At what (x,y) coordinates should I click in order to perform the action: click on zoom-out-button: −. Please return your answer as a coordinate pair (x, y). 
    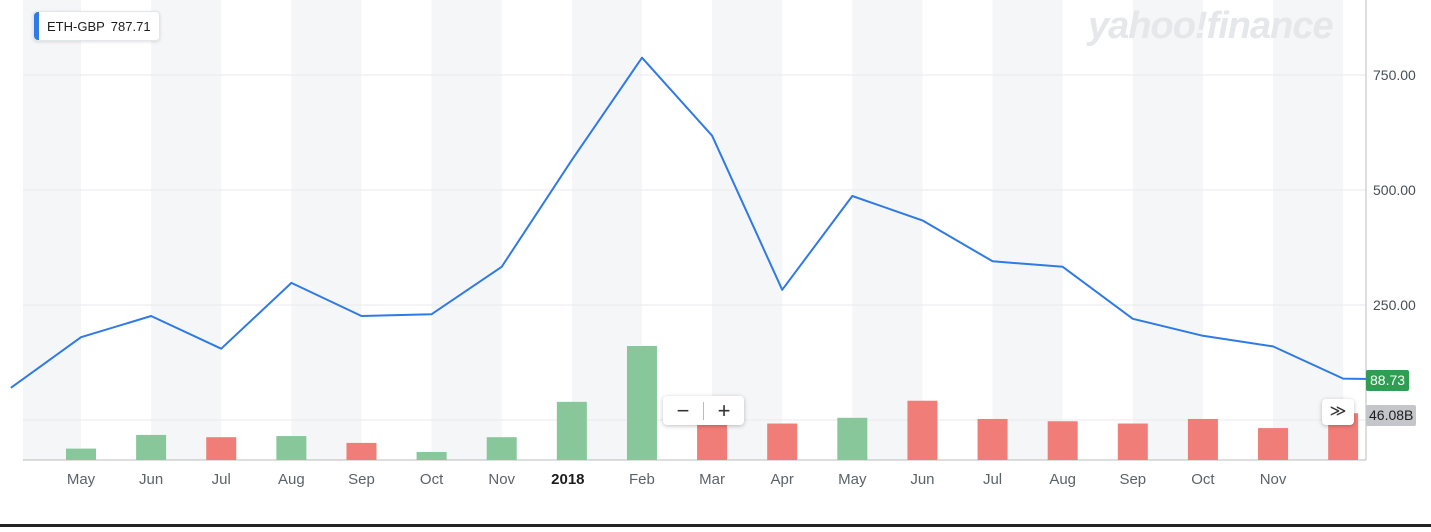
    Looking at the image, I should click on (683, 410).